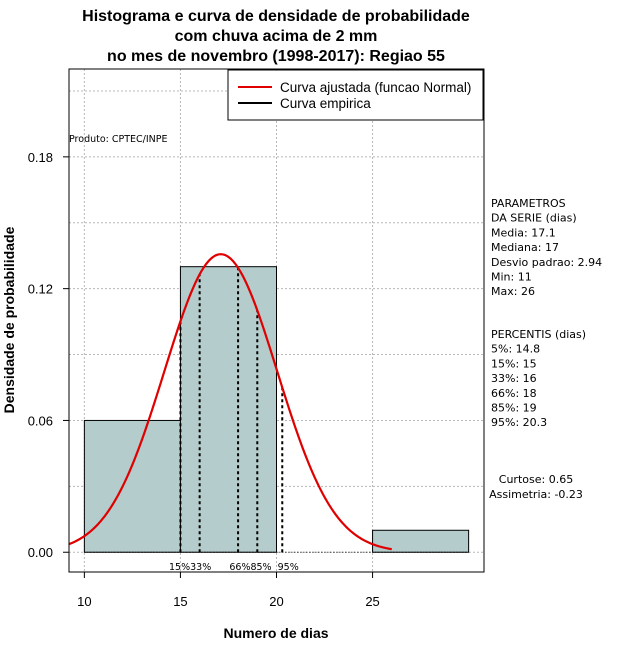 This screenshot has height=660, width=640. I want to click on stats-percentile-line: 5%: 14.8, so click(515, 349).